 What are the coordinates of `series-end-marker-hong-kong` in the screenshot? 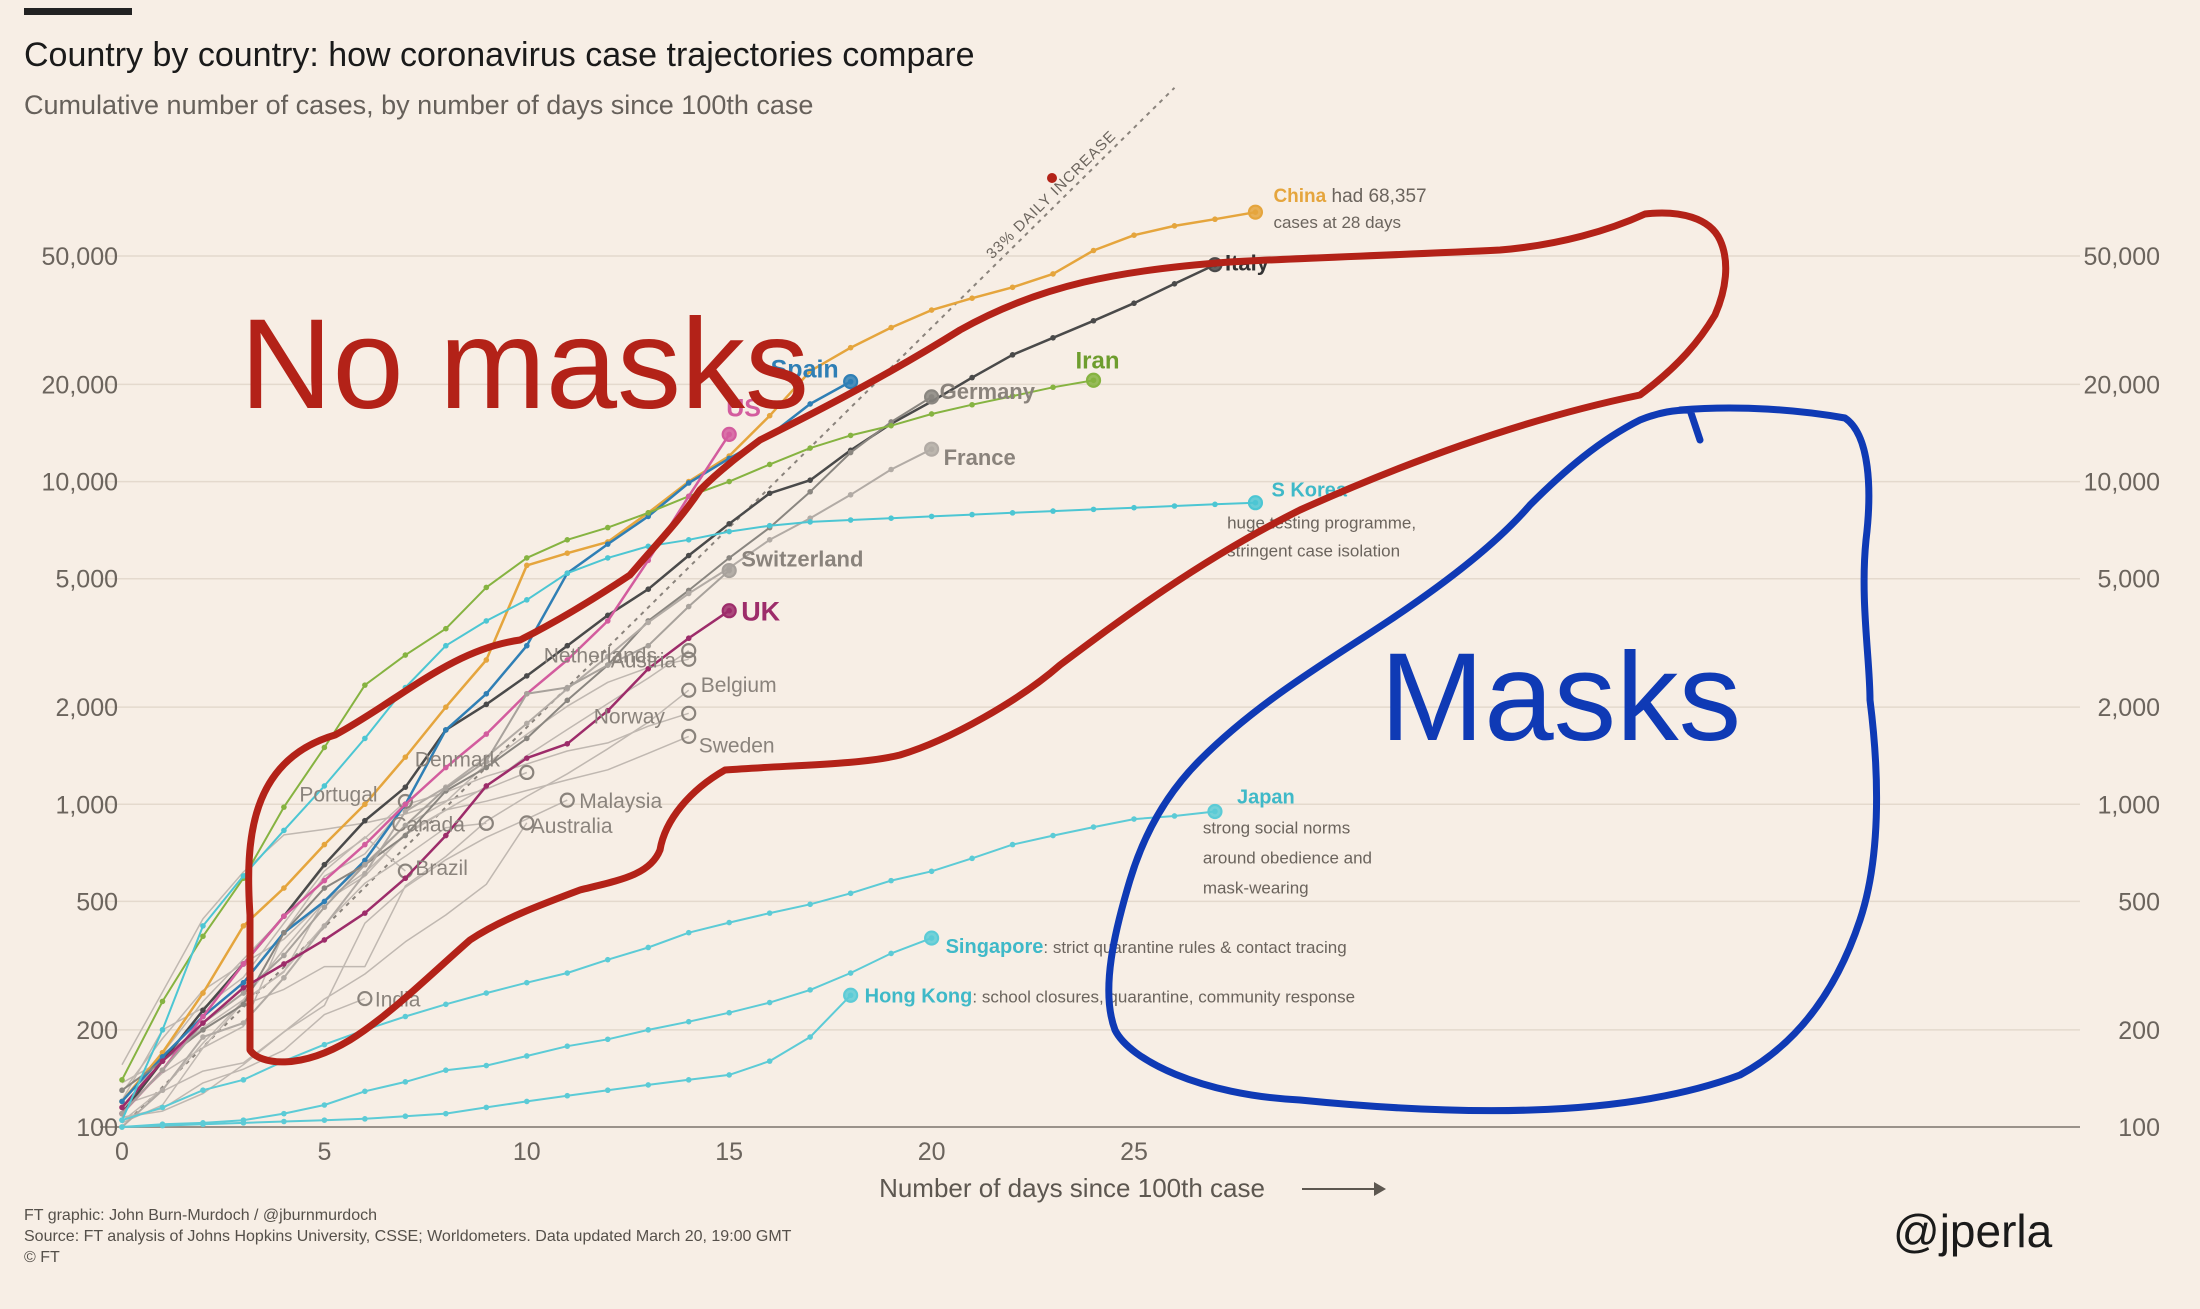 It's located at (851, 995).